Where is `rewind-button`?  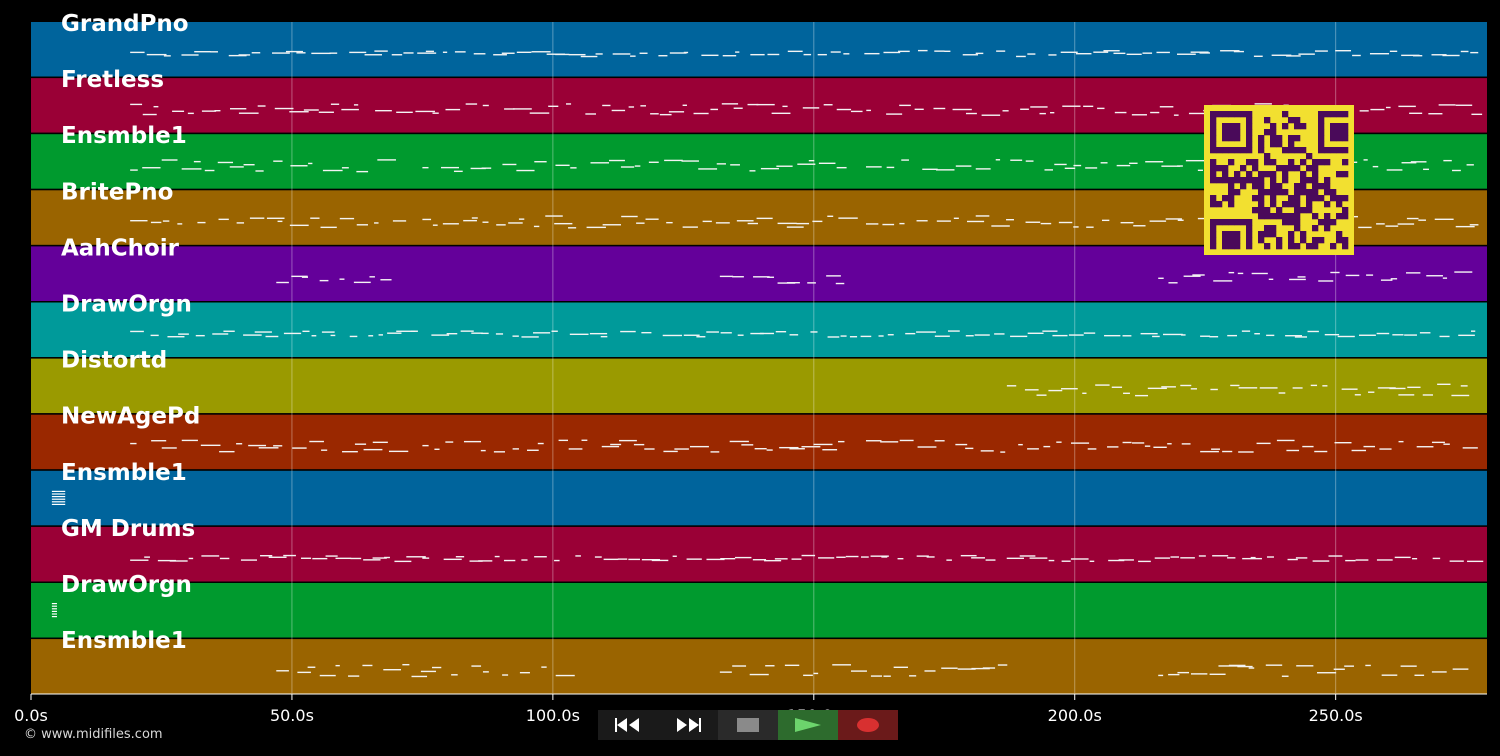
rewind-button is located at coordinates (628, 725).